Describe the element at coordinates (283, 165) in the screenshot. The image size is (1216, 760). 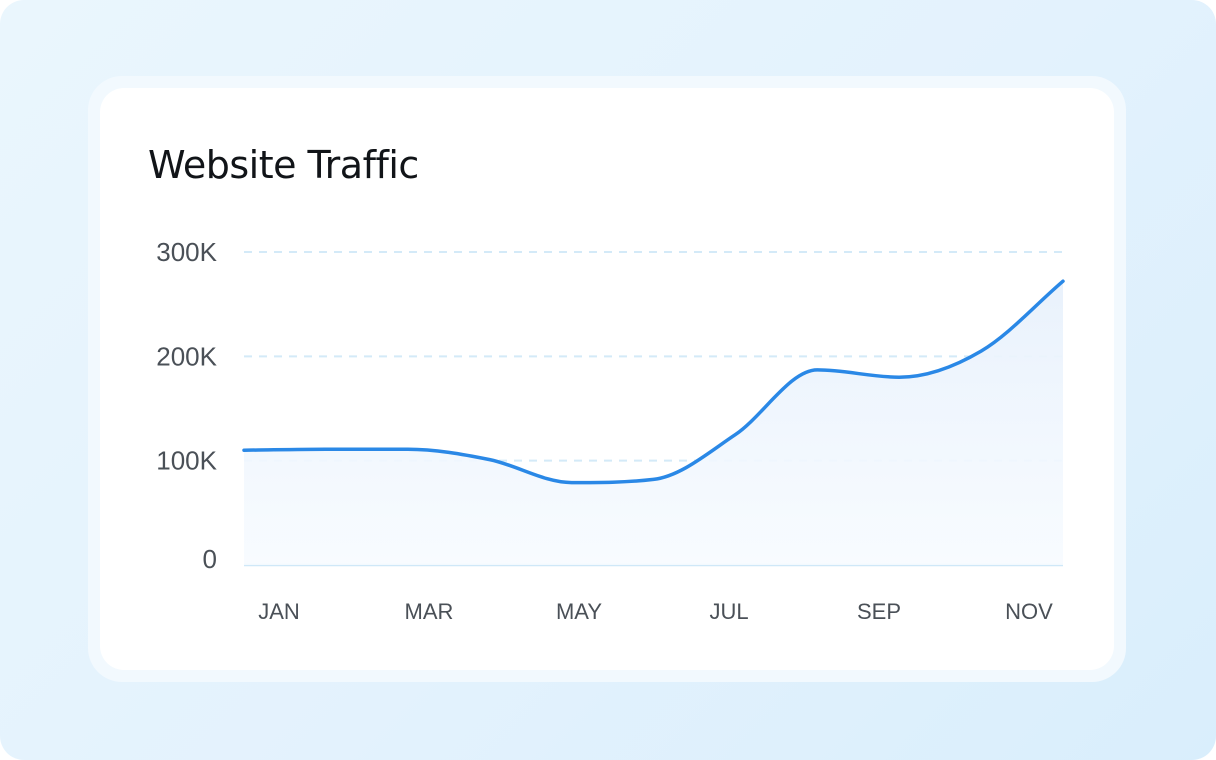
I see `chart-title: Website Traffic` at that location.